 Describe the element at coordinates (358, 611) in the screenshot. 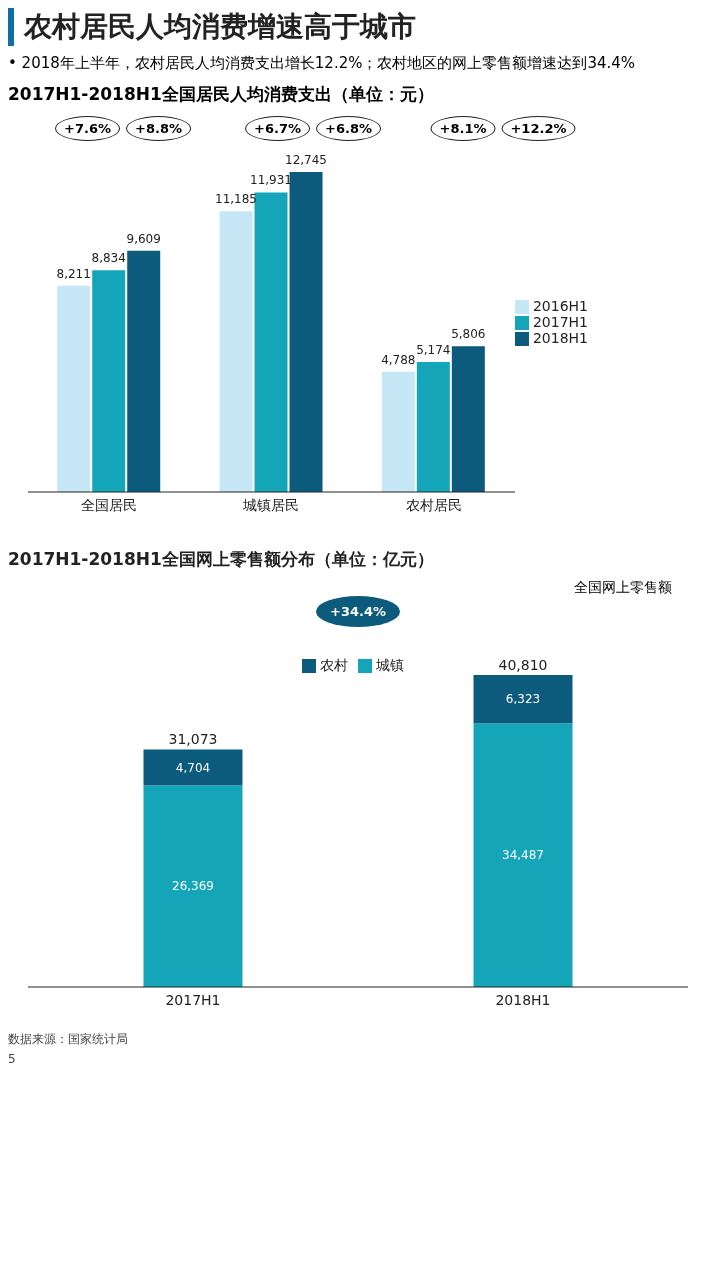

I see `text: +34.4%` at that location.